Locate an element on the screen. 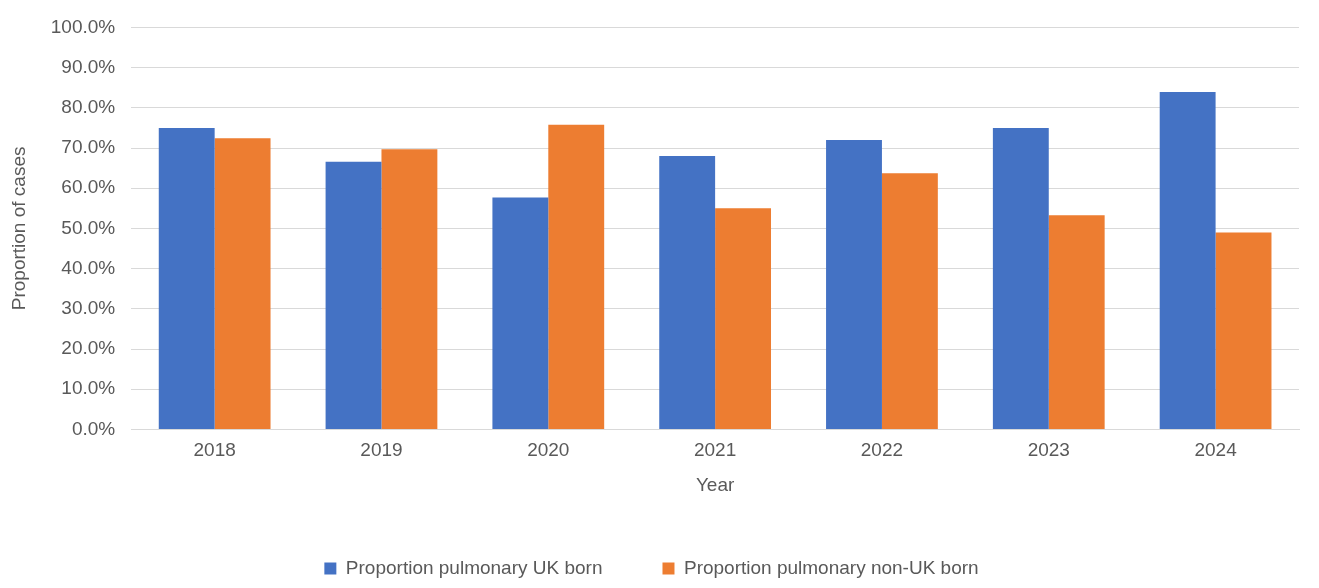  x-tick-label: 2023 is located at coordinates (1048, 450).